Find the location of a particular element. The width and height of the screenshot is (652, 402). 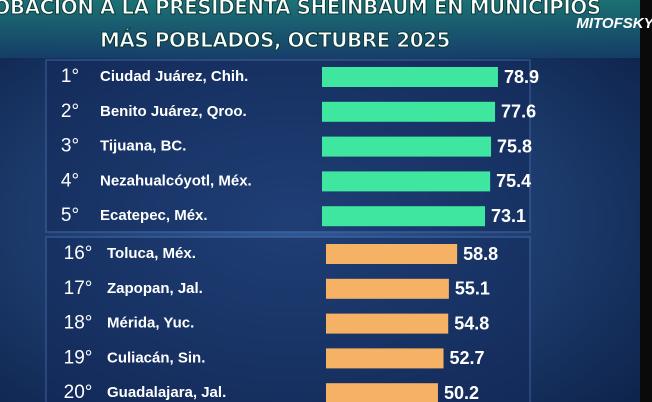

header-band is located at coordinates (326, 29).